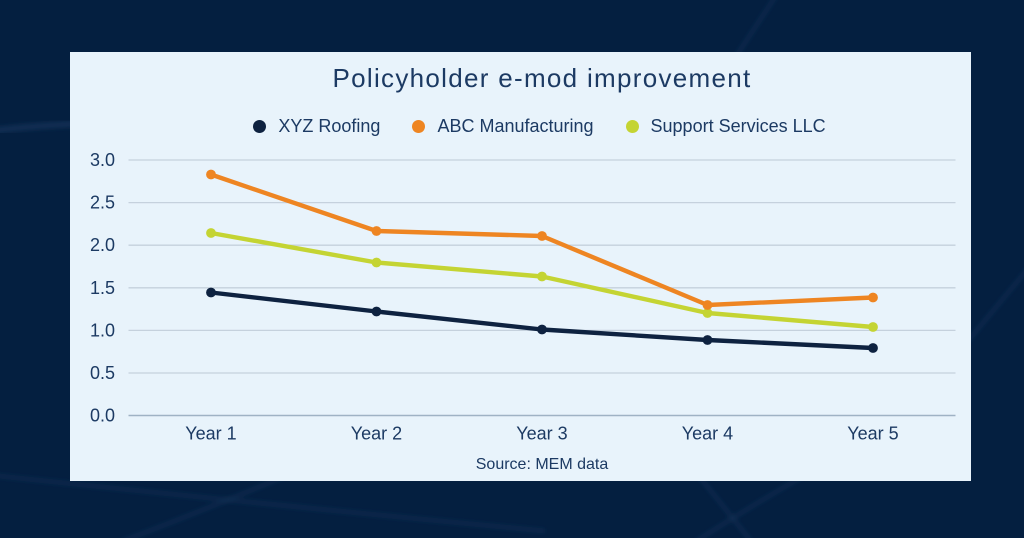 This screenshot has height=538, width=1024. What do you see at coordinates (102, 373) in the screenshot?
I see `svg-text: 0.5` at bounding box center [102, 373].